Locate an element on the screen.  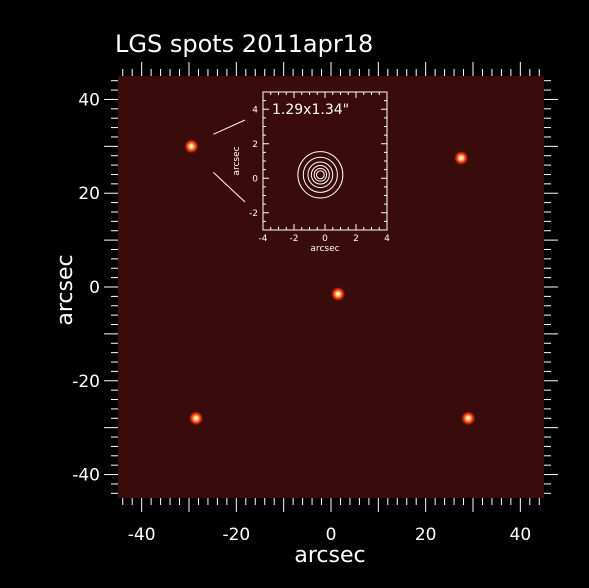
chart-title: LGS spots 2011apr18 is located at coordinates (244, 44).